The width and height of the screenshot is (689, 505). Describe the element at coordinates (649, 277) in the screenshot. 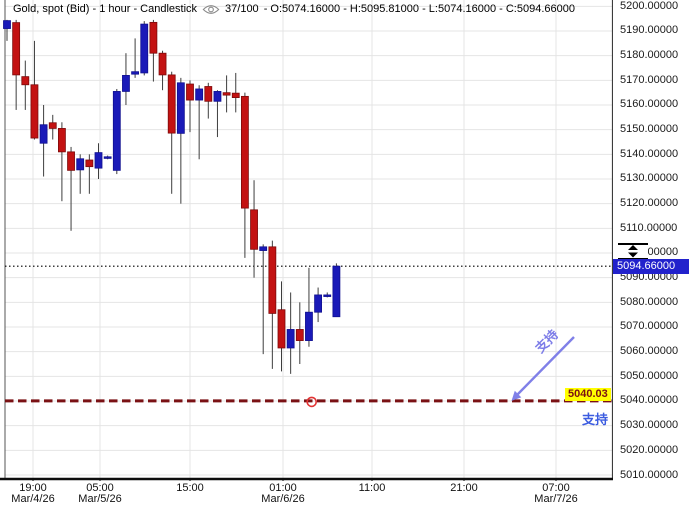

I see `price-axis-label: 5090.00000` at that location.